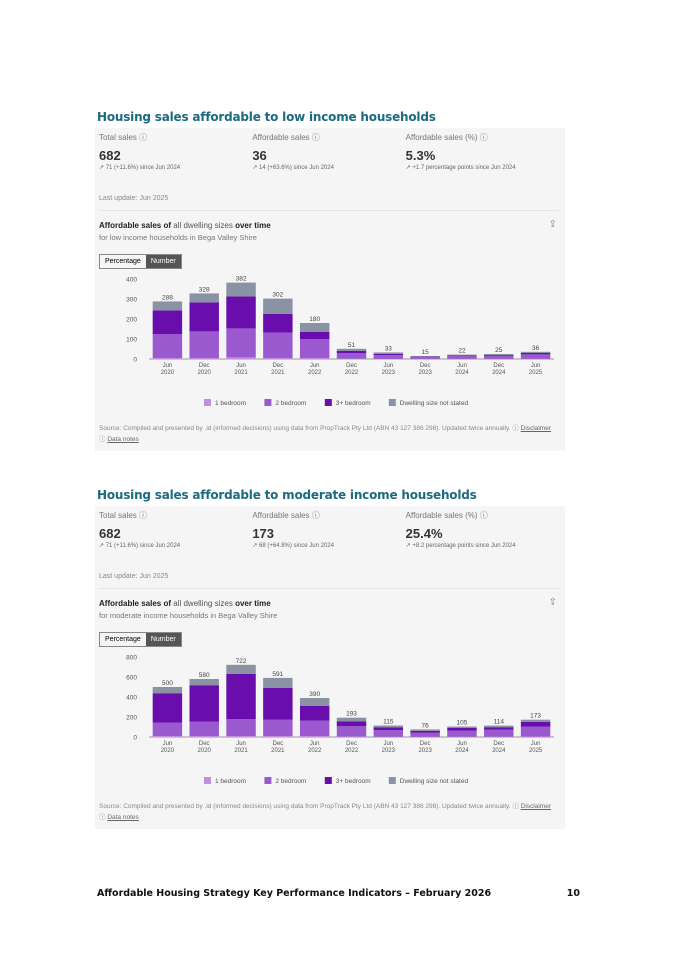 Image resolution: width=675 pixels, height=953 pixels. Describe the element at coordinates (329, 581) in the screenshot. I see `last-update: Last update: Jun 2025` at that location.